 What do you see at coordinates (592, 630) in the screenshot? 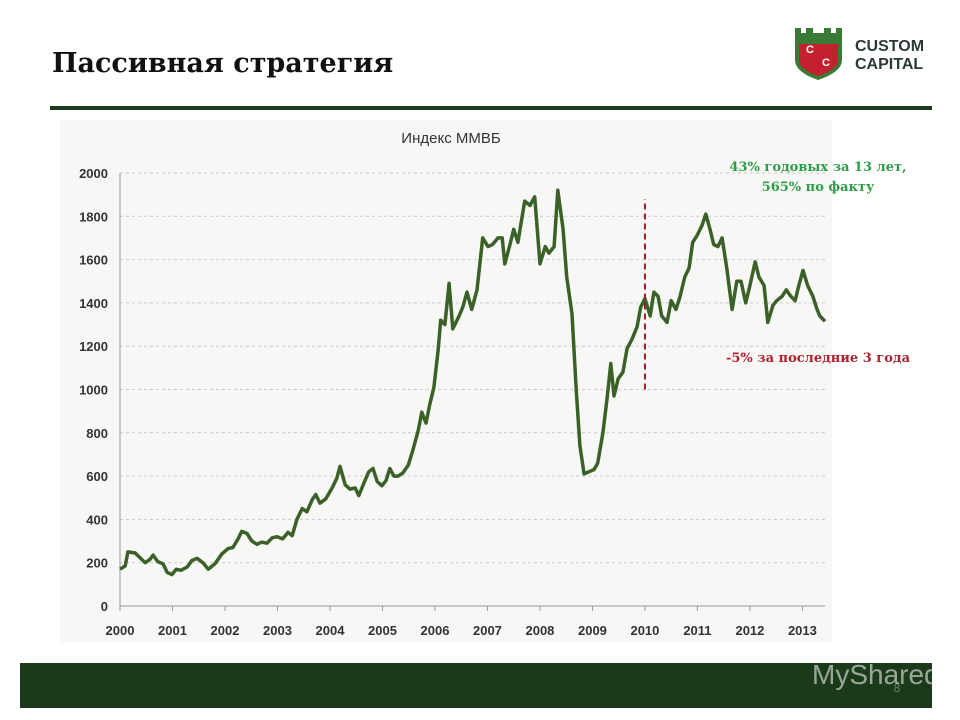
I see `x-tick-label: 2009` at bounding box center [592, 630].